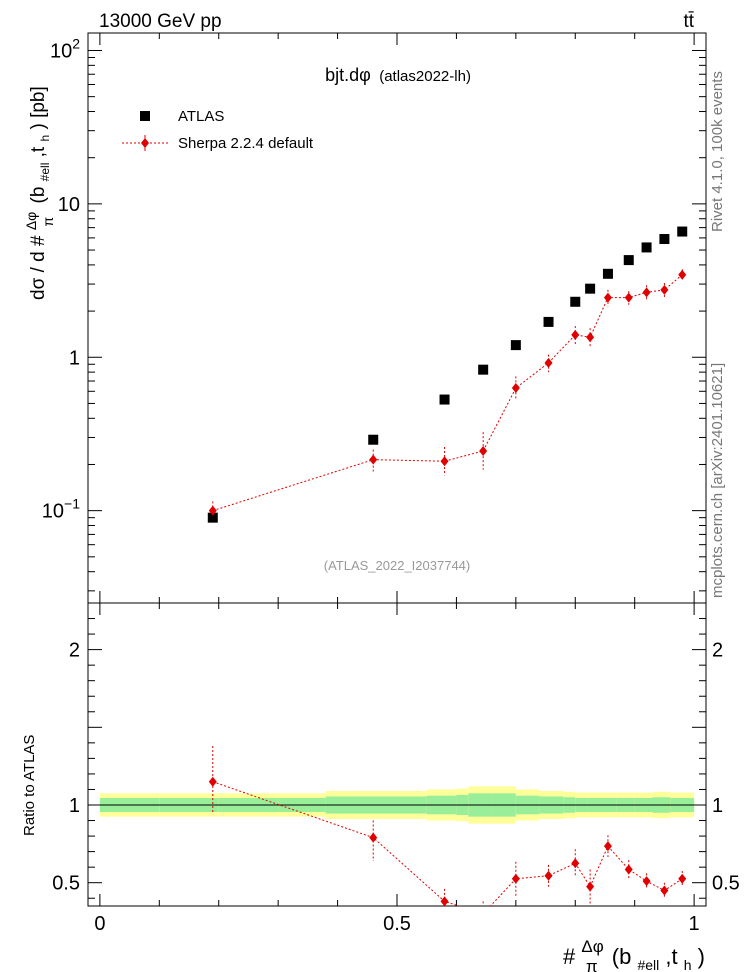  What do you see at coordinates (61, 509) in the screenshot?
I see `main-y-tick-label: 10⁻¹` at bounding box center [61, 509].